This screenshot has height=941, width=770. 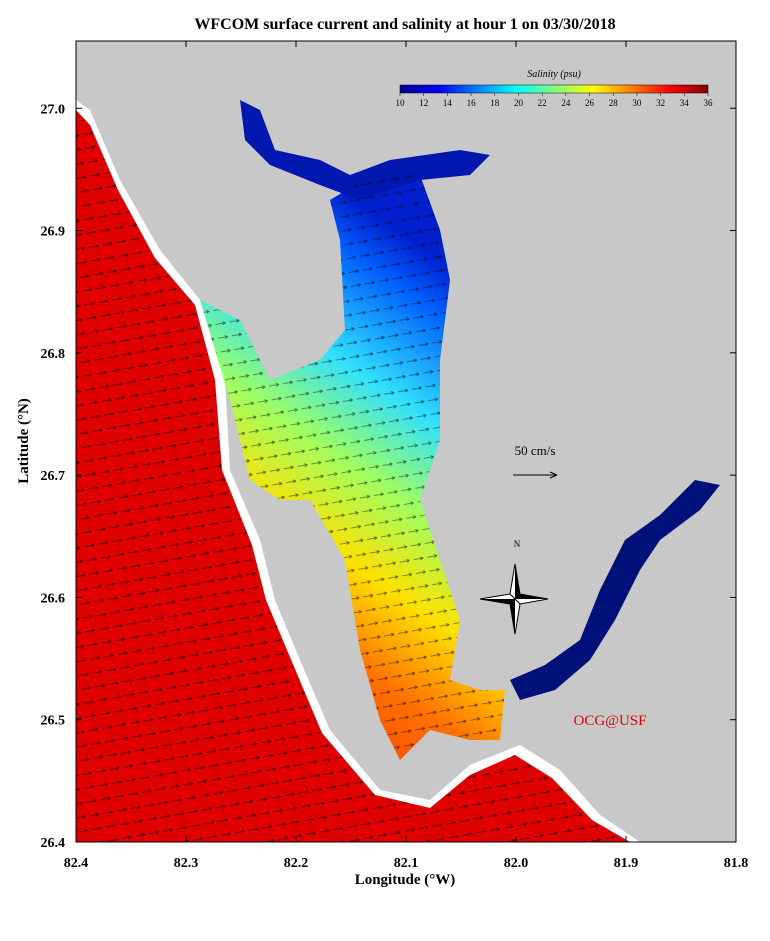 I want to click on x-axis-label: Longitude (°W), so click(x=405, y=880).